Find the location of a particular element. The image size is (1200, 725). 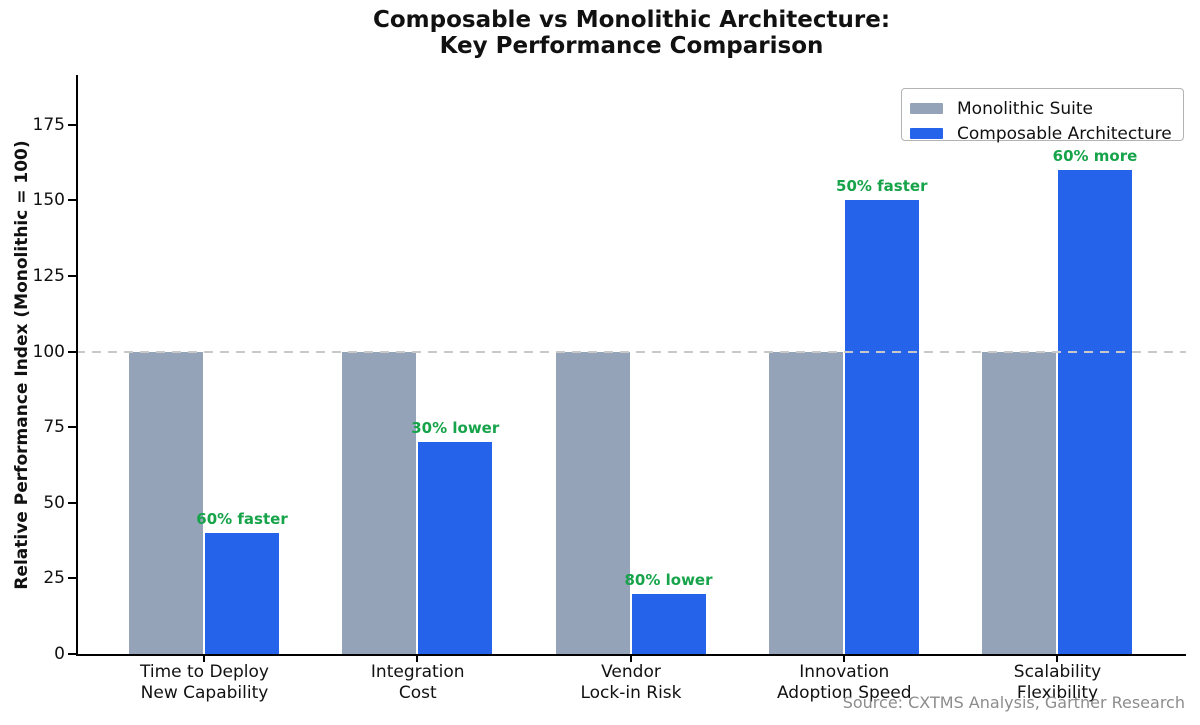

legend-label-monolithic: Monolithic Suite is located at coordinates (1025, 108).